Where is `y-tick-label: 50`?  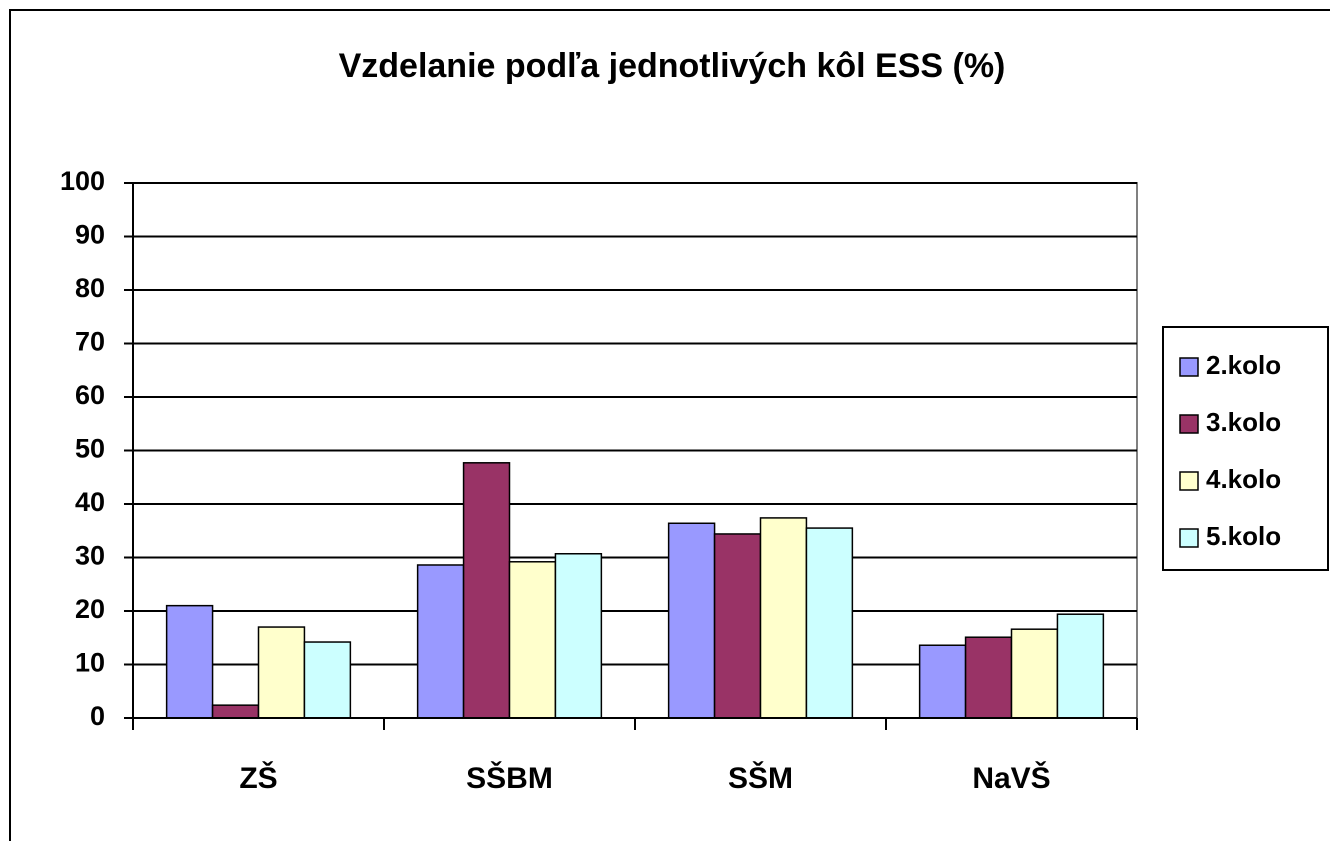 y-tick-label: 50 is located at coordinates (90, 449).